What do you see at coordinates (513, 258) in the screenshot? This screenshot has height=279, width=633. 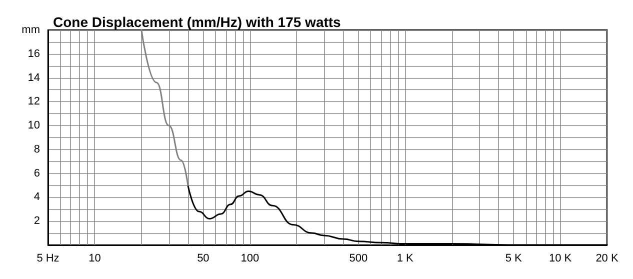 I see `x-tick-label: 5 K` at bounding box center [513, 258].